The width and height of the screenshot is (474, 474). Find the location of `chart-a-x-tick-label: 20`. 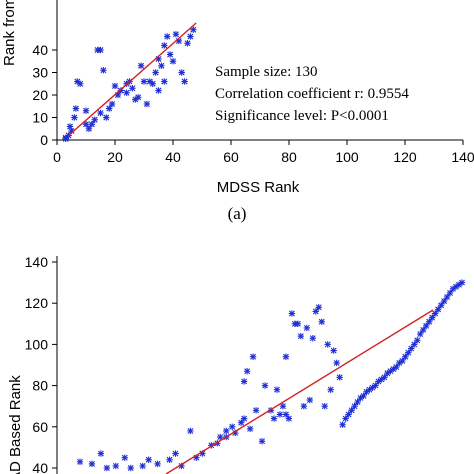

chart-a-x-tick-label: 20 is located at coordinates (115, 157).